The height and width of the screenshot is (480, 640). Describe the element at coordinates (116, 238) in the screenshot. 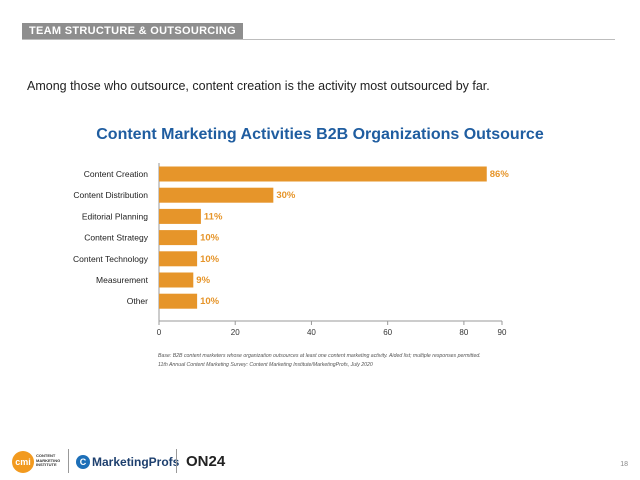

I see `category-label: Content Strategy` at that location.